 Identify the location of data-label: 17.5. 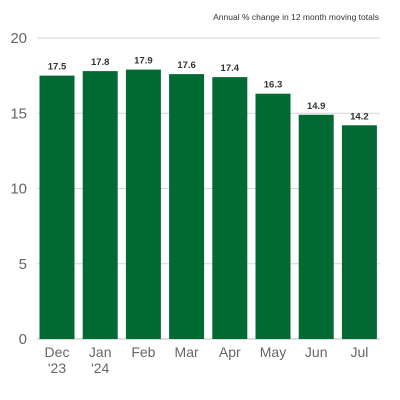
(57, 67).